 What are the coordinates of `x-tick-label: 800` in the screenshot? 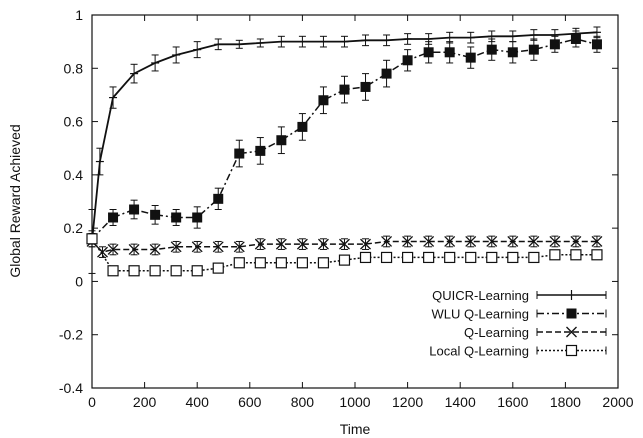 It's located at (303, 402).